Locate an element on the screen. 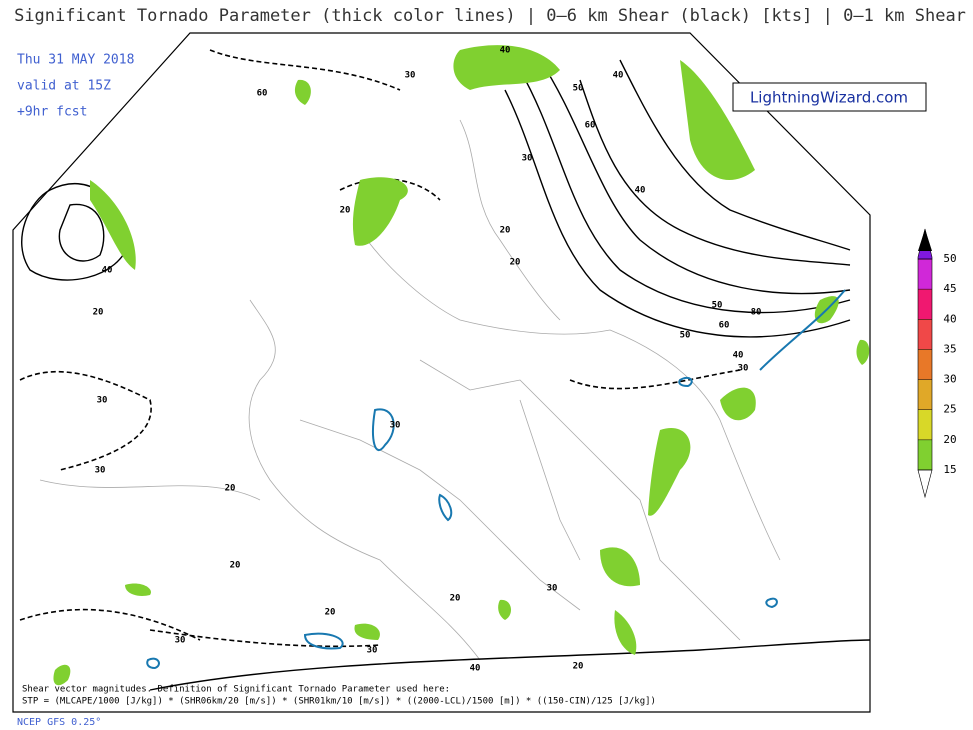 This screenshot has width=973, height=730. colorbar-label: 35 is located at coordinates (949, 348).